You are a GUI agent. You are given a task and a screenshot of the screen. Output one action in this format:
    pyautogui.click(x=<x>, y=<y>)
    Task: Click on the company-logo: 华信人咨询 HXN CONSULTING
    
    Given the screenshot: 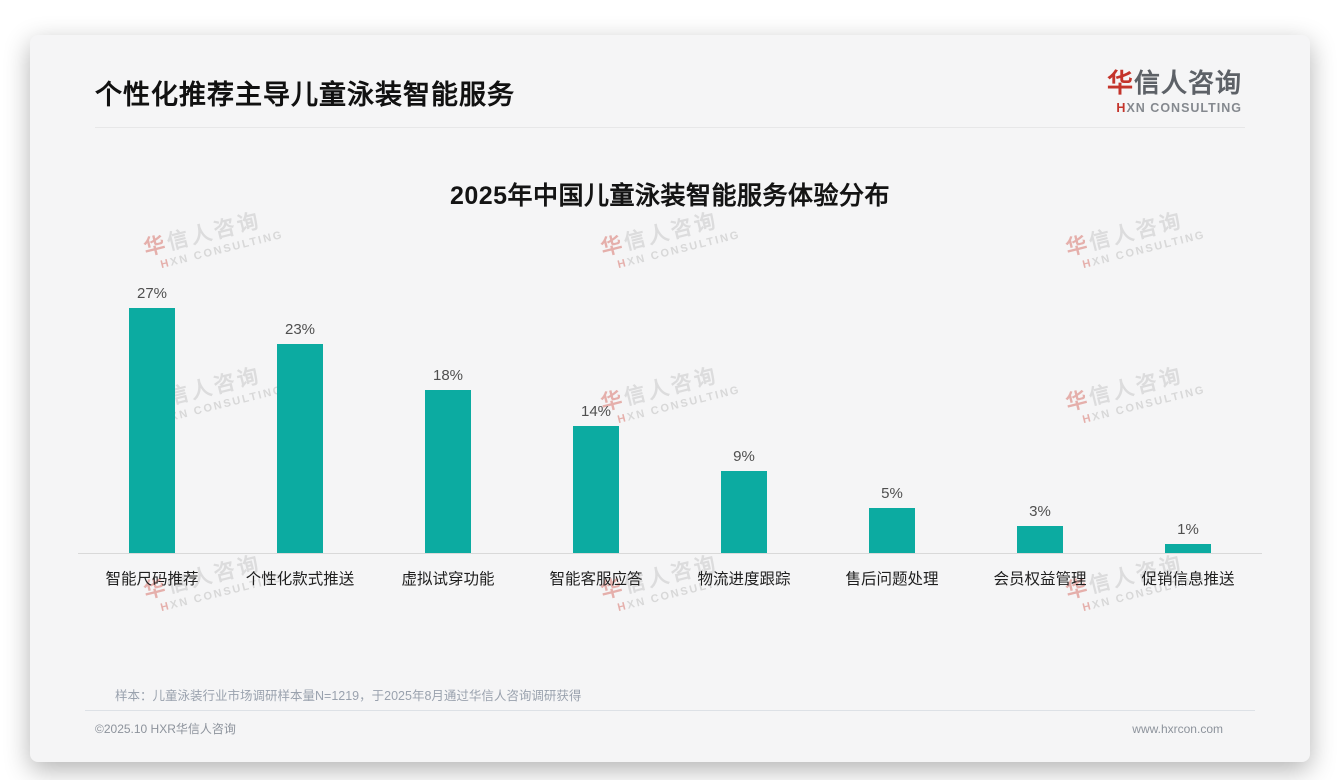 What is the action you would take?
    pyautogui.click(x=1174, y=89)
    